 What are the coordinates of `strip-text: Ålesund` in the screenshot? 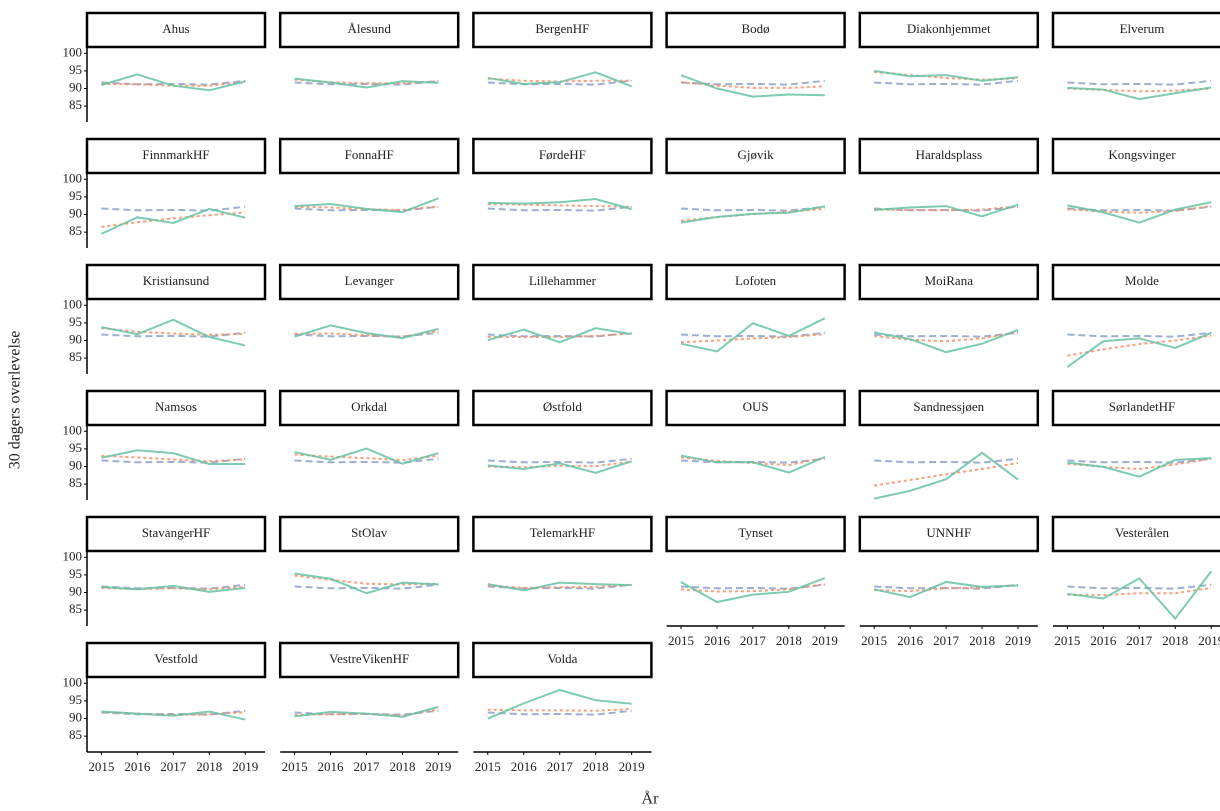 It's located at (370, 28).